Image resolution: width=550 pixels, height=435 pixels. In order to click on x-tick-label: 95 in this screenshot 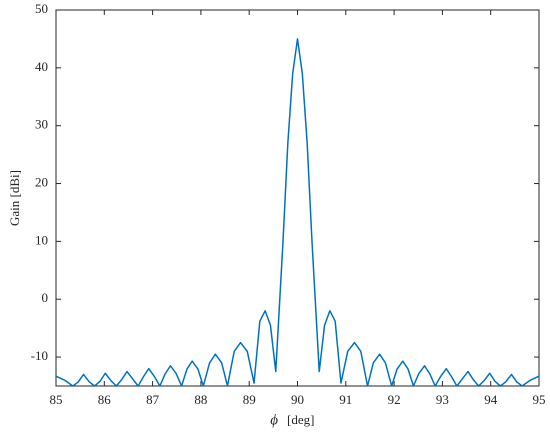, I will do `click(539, 399)`.